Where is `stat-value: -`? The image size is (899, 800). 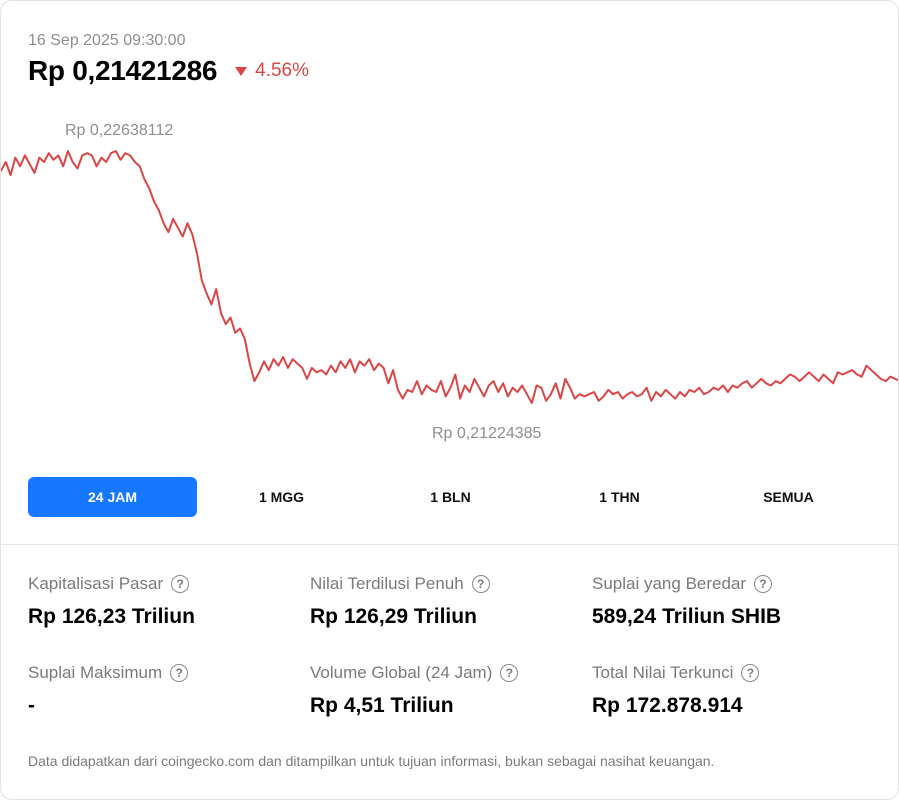
stat-value: - is located at coordinates (31, 705).